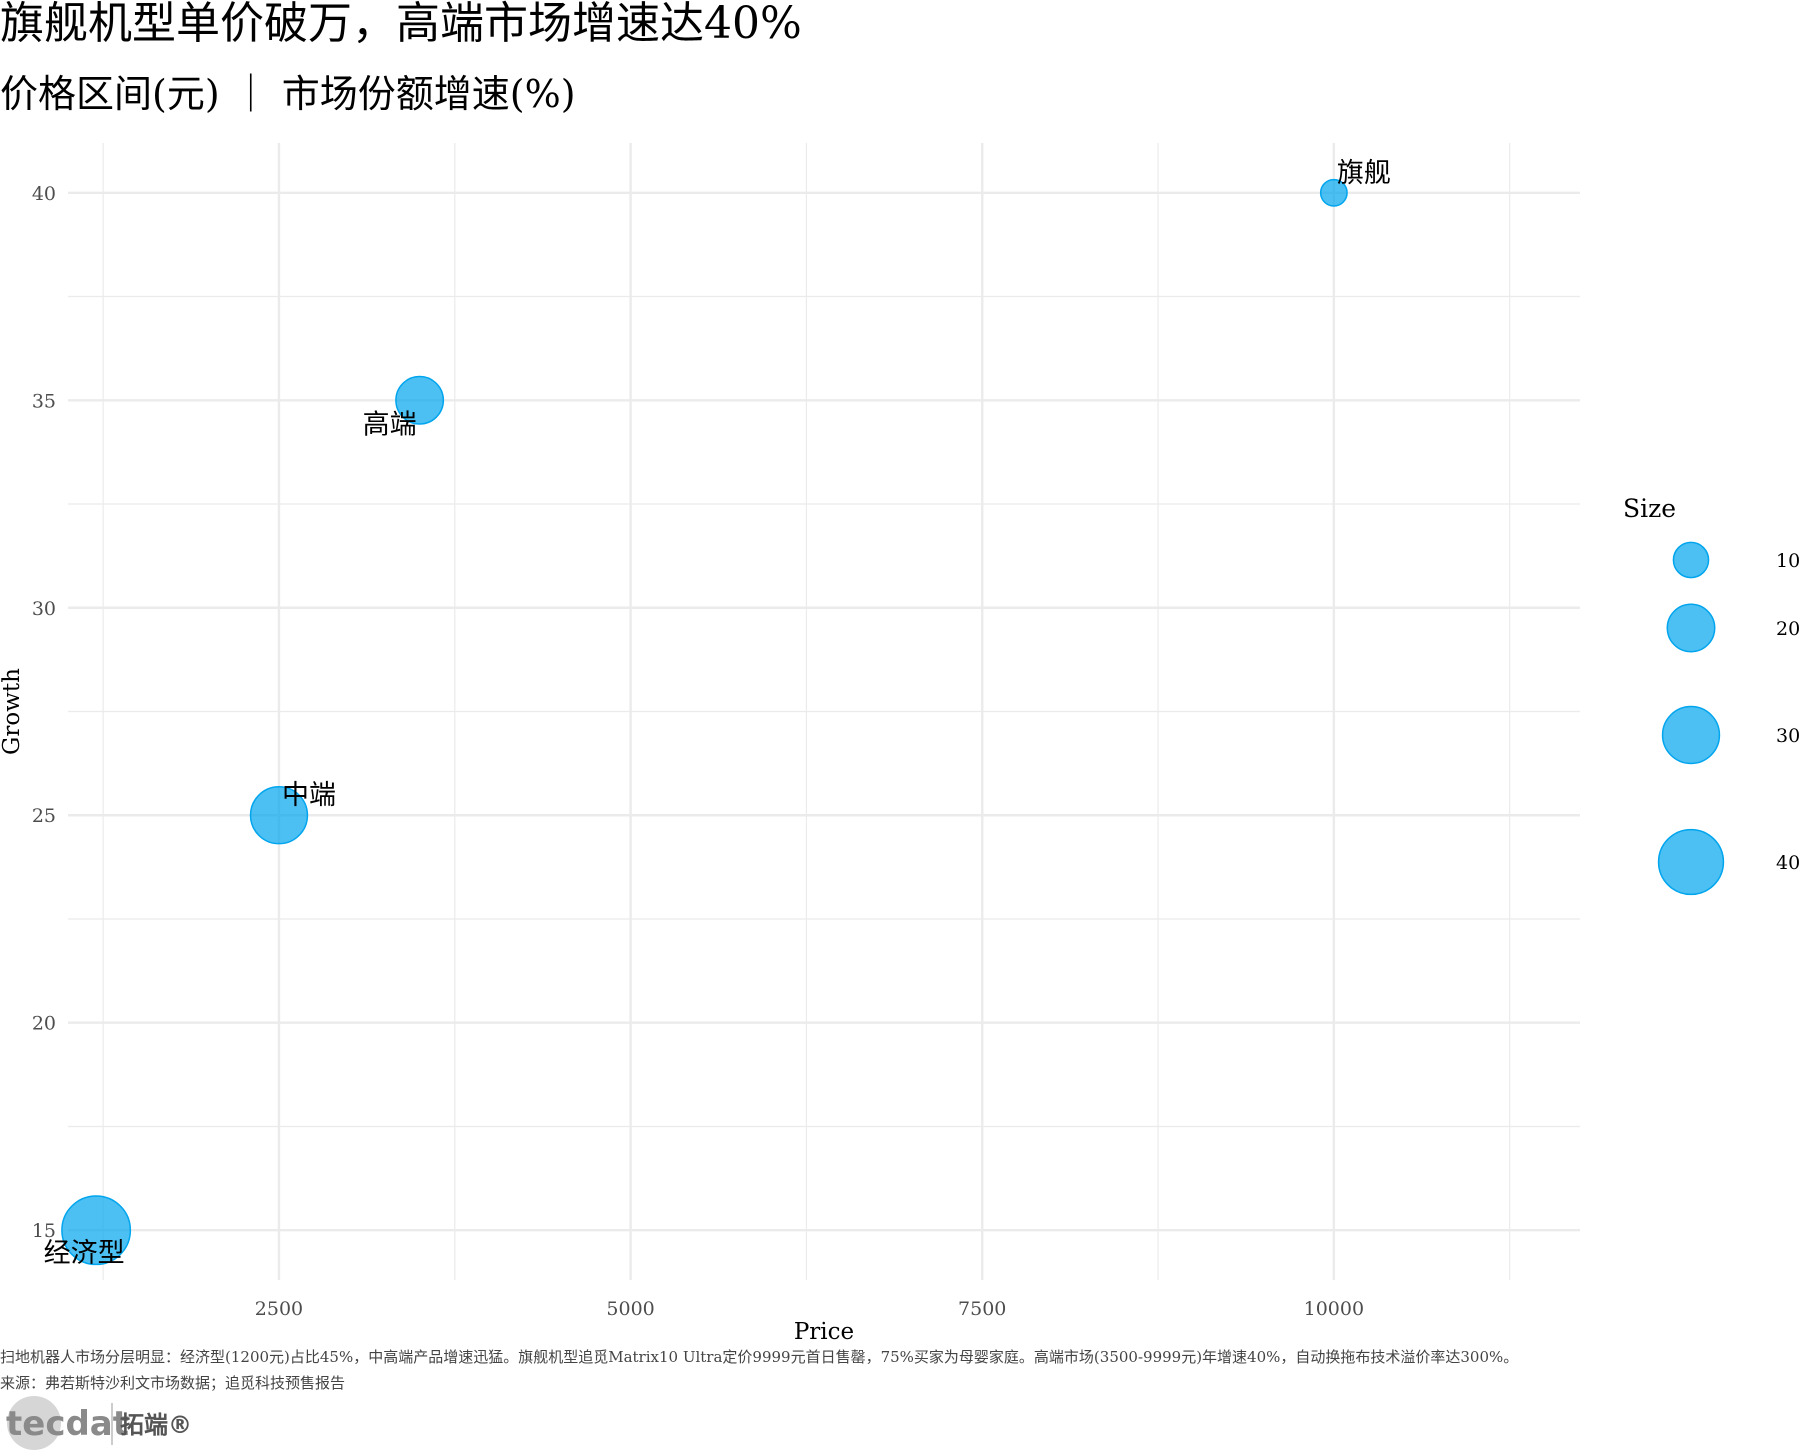 The width and height of the screenshot is (1814, 1451). I want to click on chart-subtitle: 价格区间(元) ｜ 市场份额增速(%), so click(288, 94).